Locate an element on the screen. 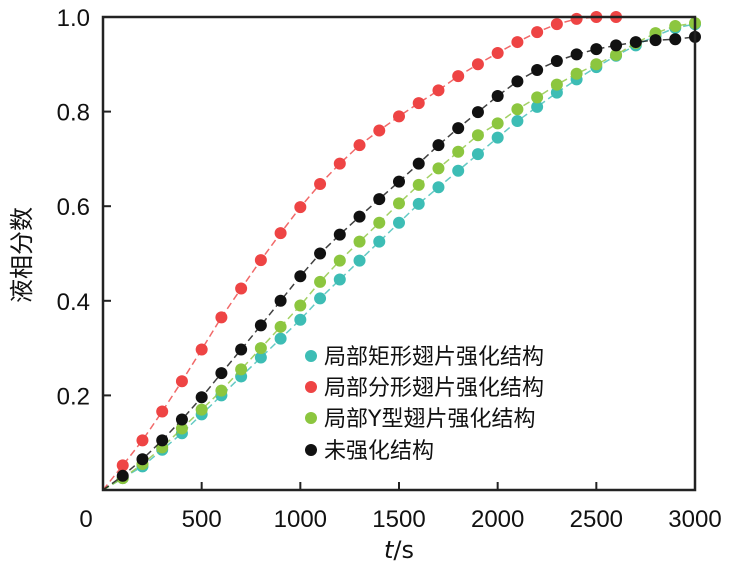 The width and height of the screenshot is (732, 567). x-tick-label: 1500 is located at coordinates (398, 519).